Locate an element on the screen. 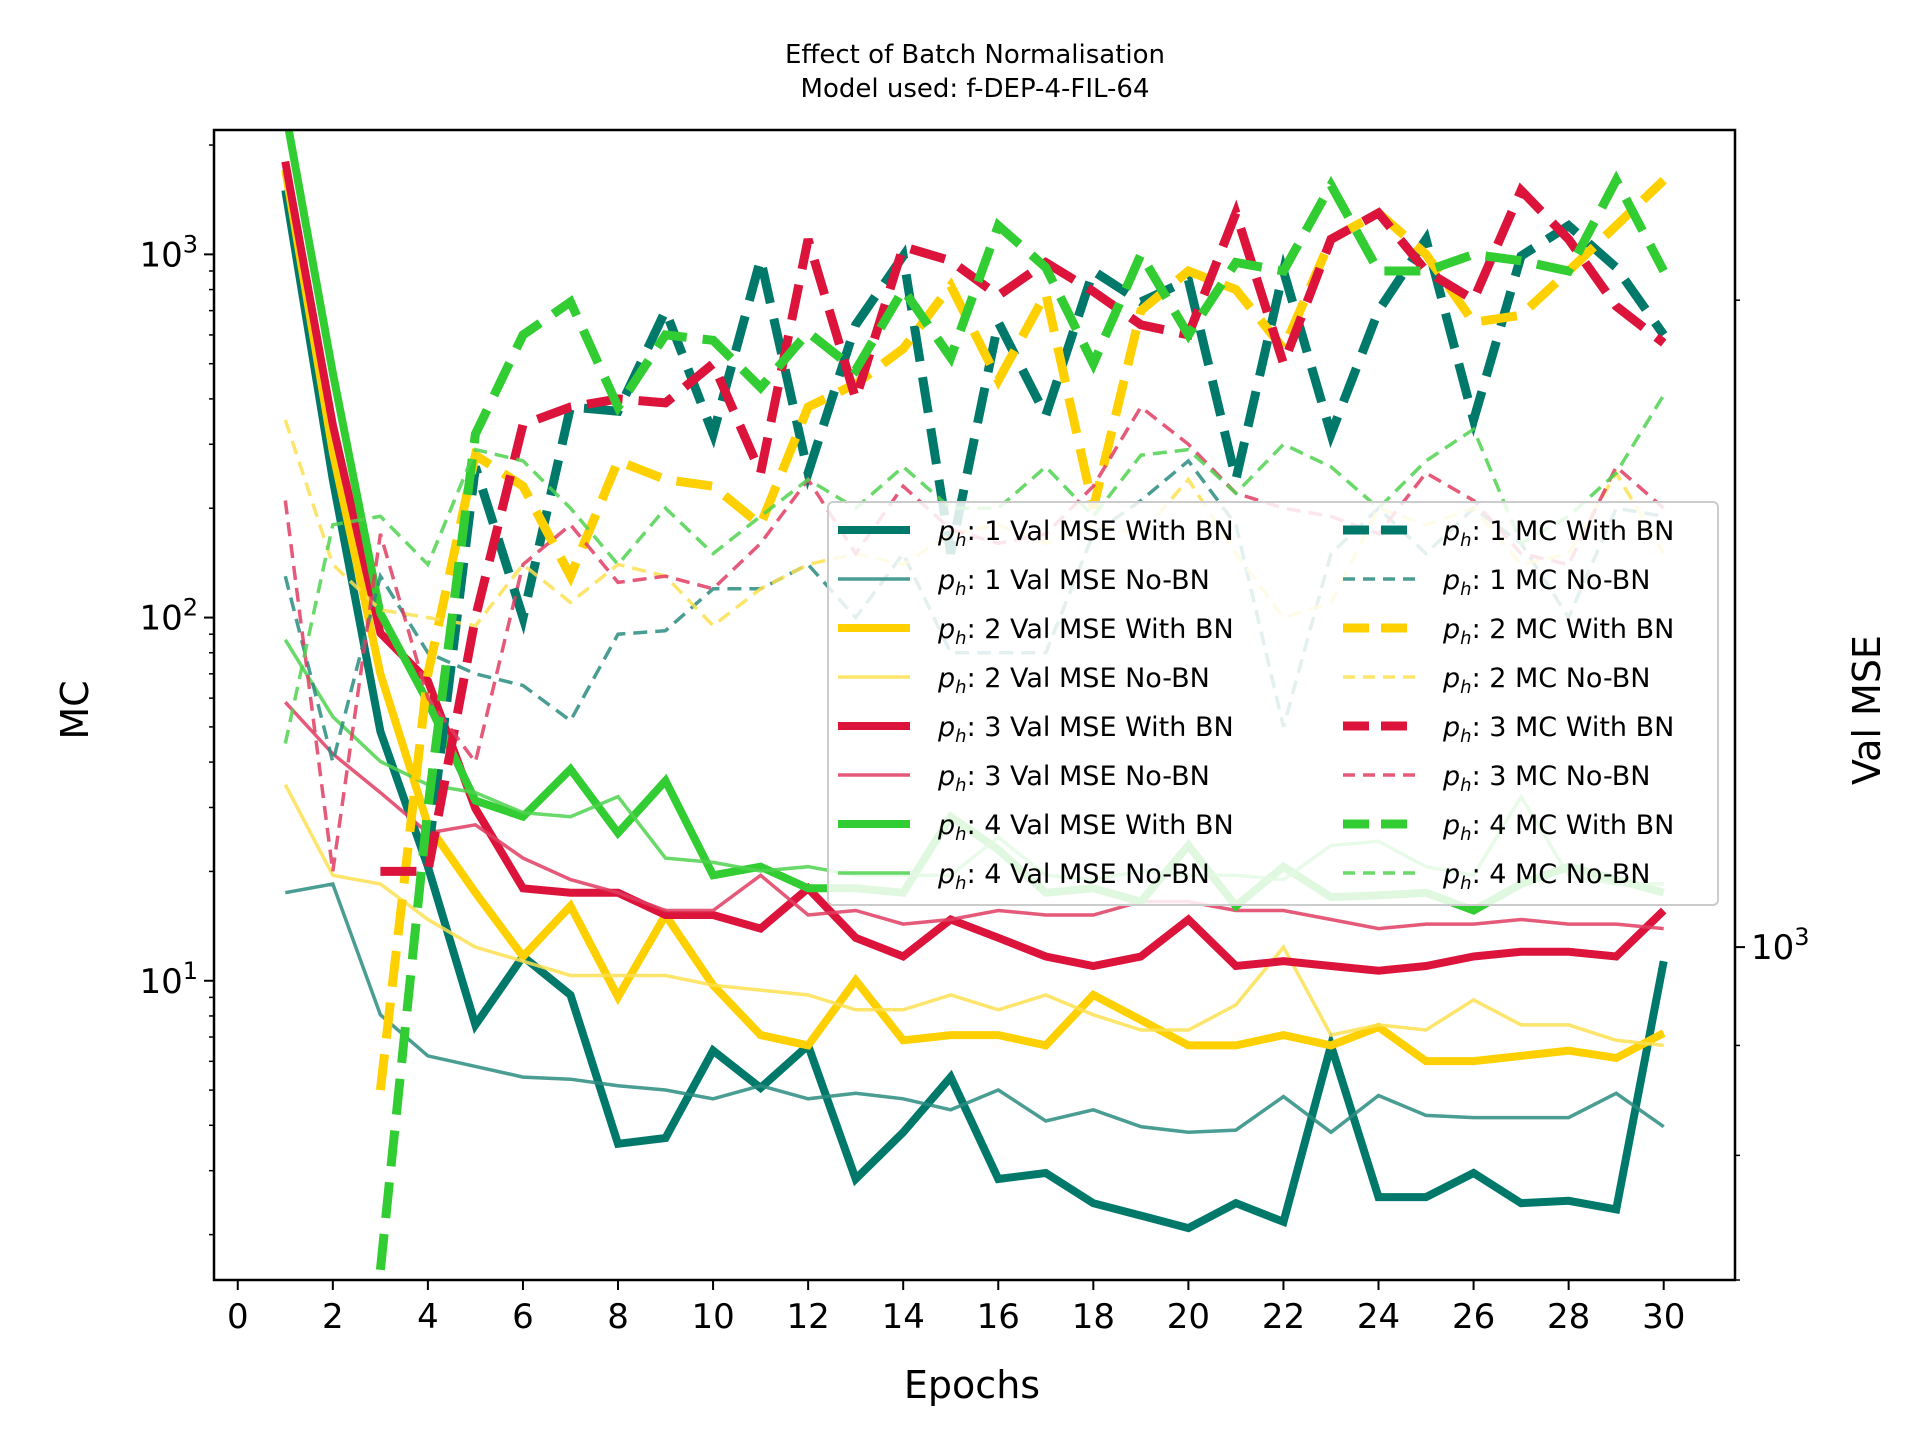 This screenshot has height=1445, width=1920. y-axis-label-right: Val MSE is located at coordinates (1867, 710).